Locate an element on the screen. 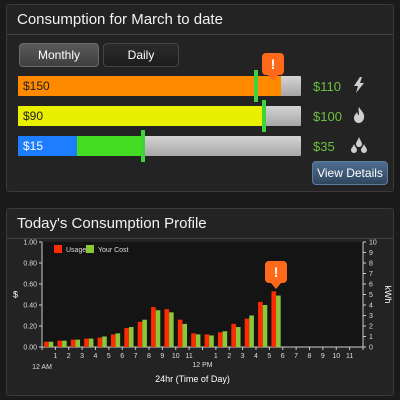 The image size is (400, 400). flame-icon is located at coordinates (359, 115).